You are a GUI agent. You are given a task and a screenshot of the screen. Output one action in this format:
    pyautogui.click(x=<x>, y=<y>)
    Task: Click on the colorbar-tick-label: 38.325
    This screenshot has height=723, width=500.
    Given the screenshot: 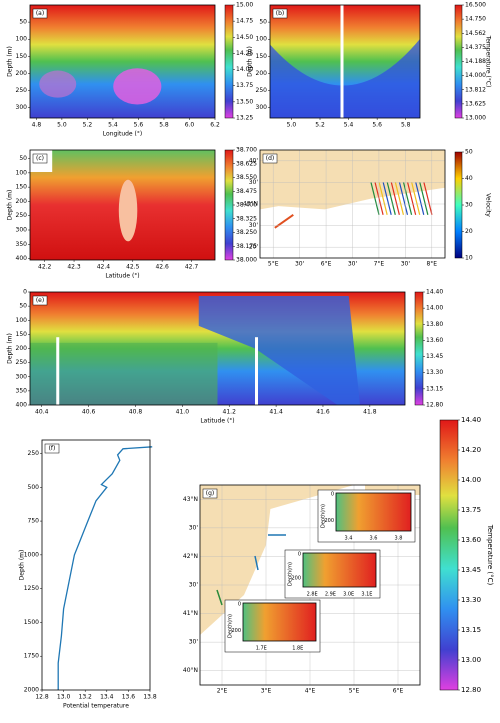 What is the action you would take?
    pyautogui.click(x=246, y=218)
    